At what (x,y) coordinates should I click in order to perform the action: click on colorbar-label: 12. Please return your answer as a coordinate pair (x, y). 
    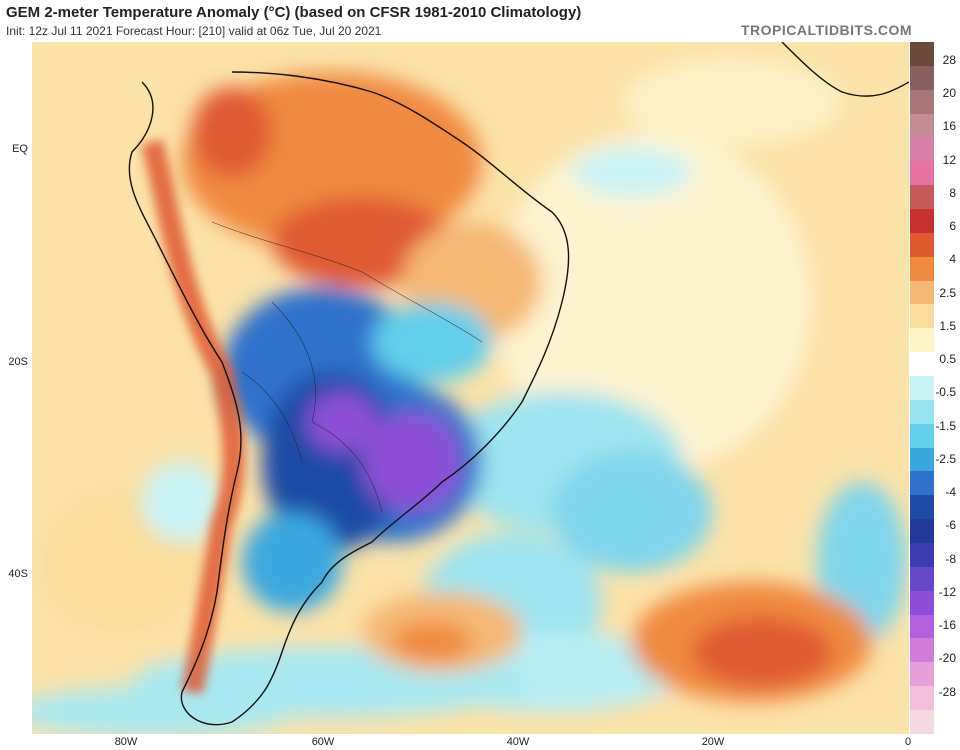
    Looking at the image, I should click on (949, 159).